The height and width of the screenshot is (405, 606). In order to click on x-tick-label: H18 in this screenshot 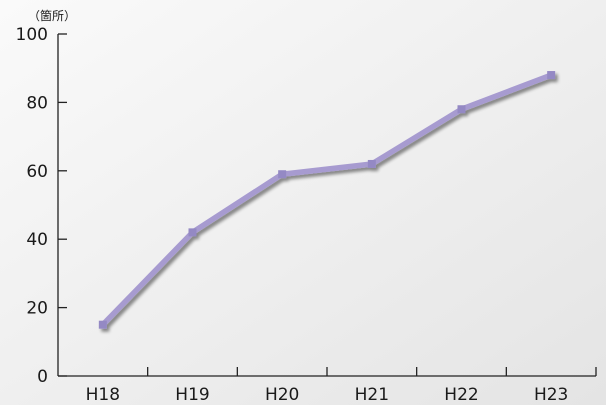, I will do `click(103, 395)`.